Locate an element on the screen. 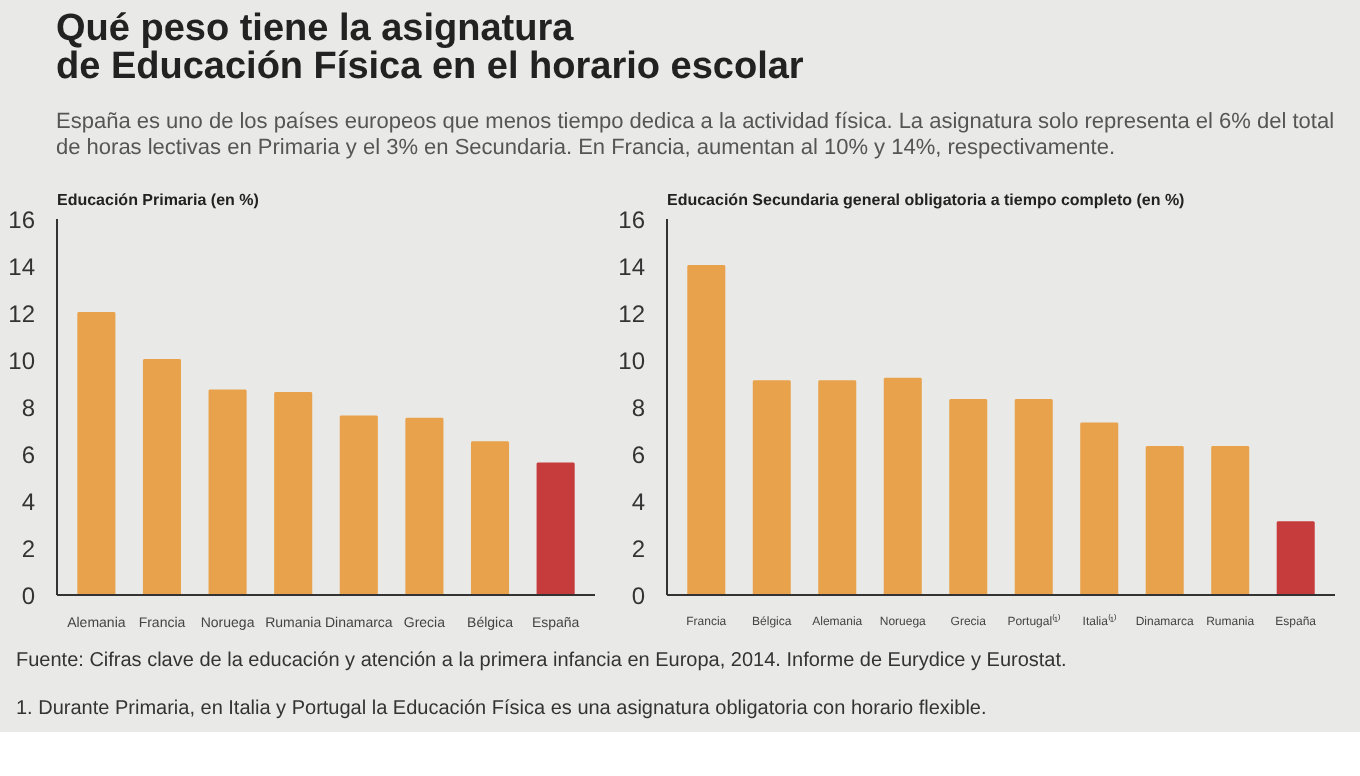  text: 1. Durante Primaria, en Italia y Portugal la Educación Física es una asignatura obligatoria con horario flexible. is located at coordinates (501, 710).